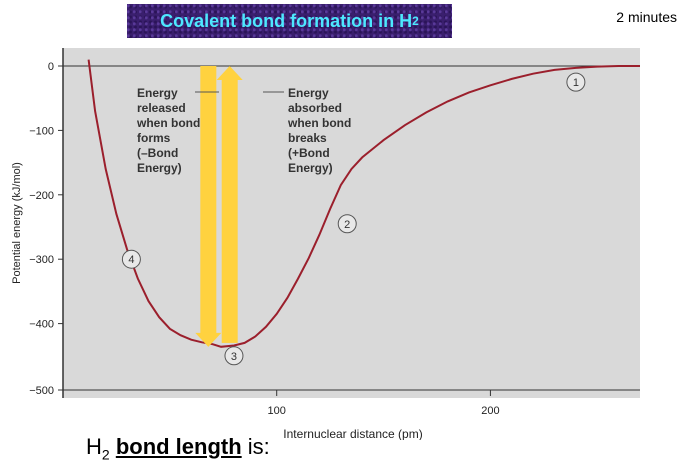 This screenshot has width=691, height=470. What do you see at coordinates (277, 411) in the screenshot?
I see `x-tick-label: 100` at bounding box center [277, 411].